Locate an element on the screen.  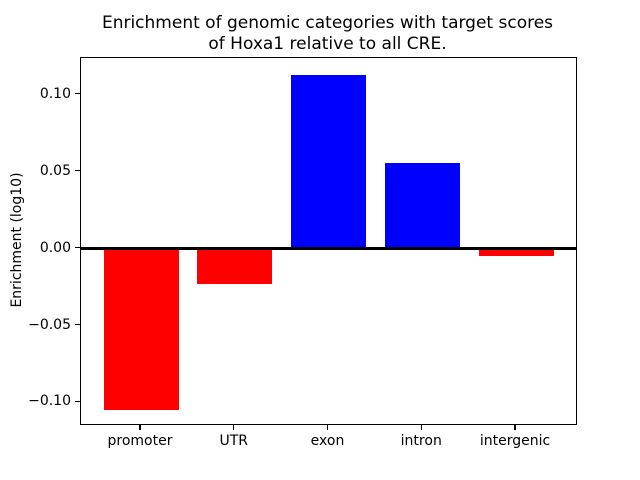
y-tick-label: 0.05 is located at coordinates (55, 170).